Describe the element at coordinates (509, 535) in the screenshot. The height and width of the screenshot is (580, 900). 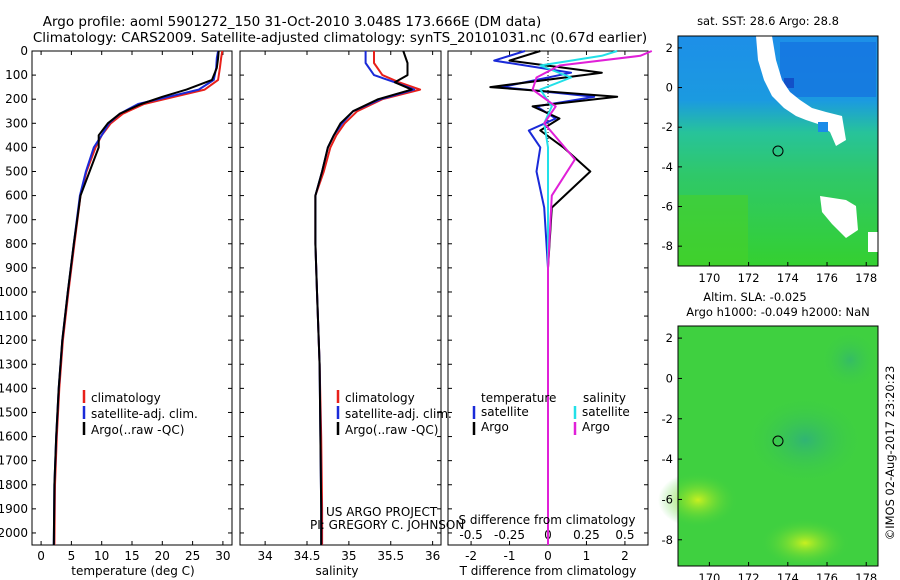
I see `x-tick-label-salinity: -0.25` at that location.